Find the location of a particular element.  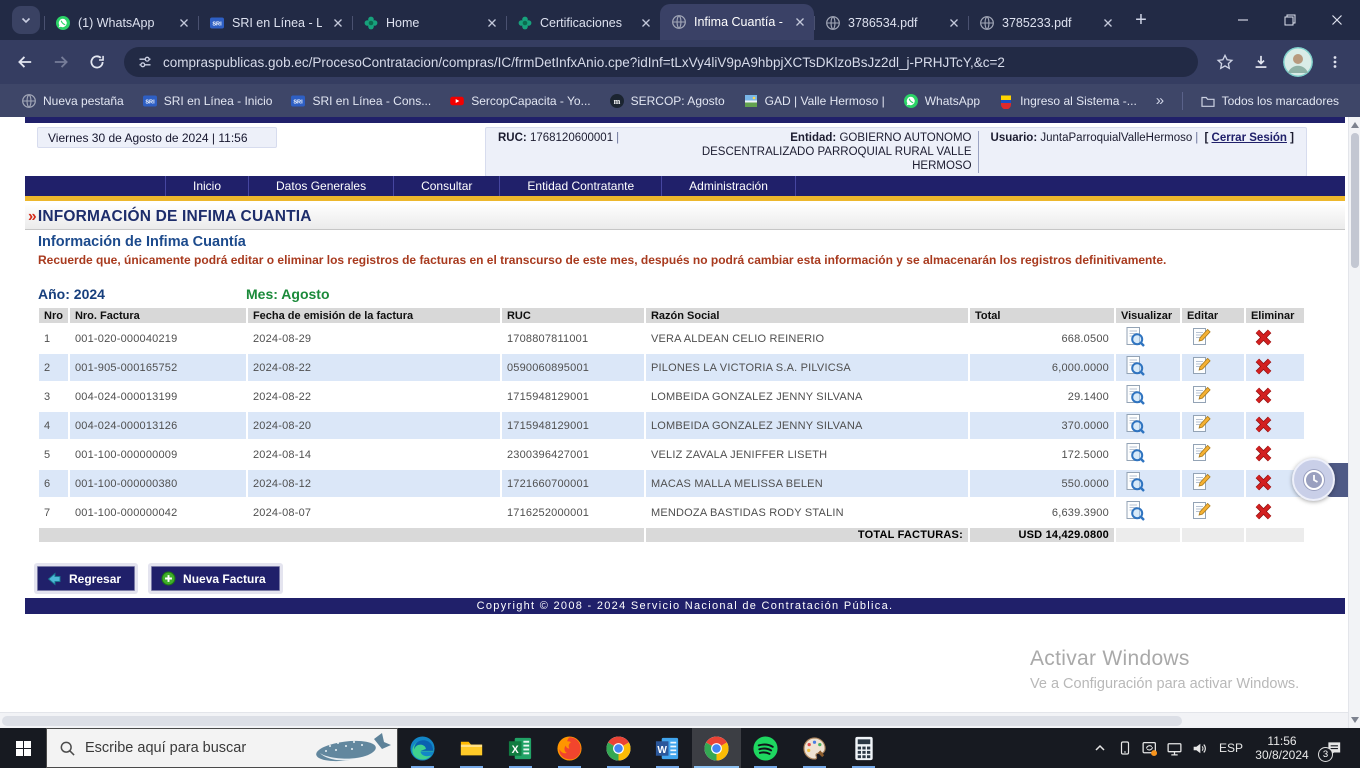

restore-icon is located at coordinates (1289, 20).